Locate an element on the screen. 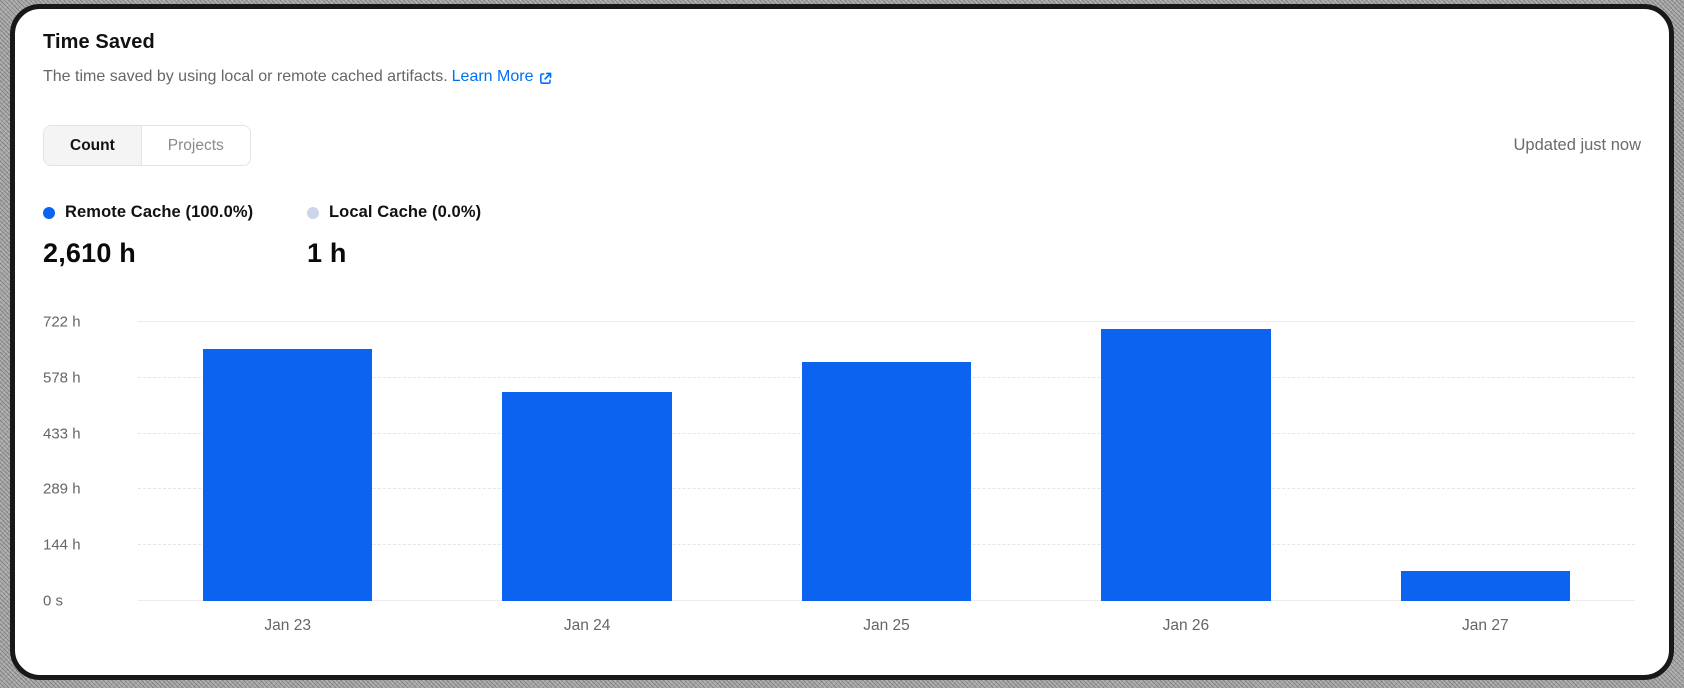  y-axis-tick-label: 144 h is located at coordinates (62, 545).